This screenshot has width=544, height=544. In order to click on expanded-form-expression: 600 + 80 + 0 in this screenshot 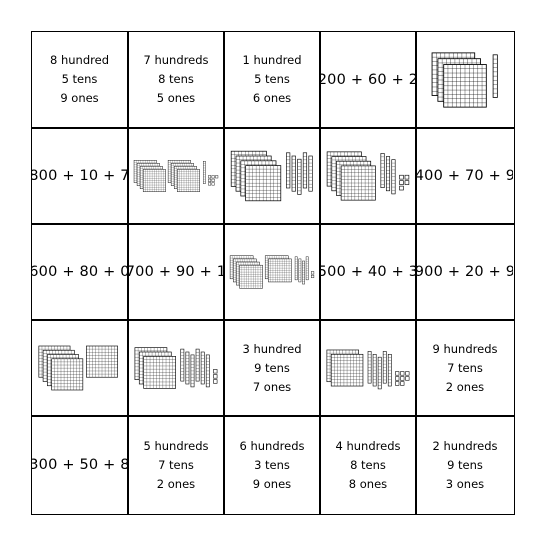, I will do `click(79, 272)`.